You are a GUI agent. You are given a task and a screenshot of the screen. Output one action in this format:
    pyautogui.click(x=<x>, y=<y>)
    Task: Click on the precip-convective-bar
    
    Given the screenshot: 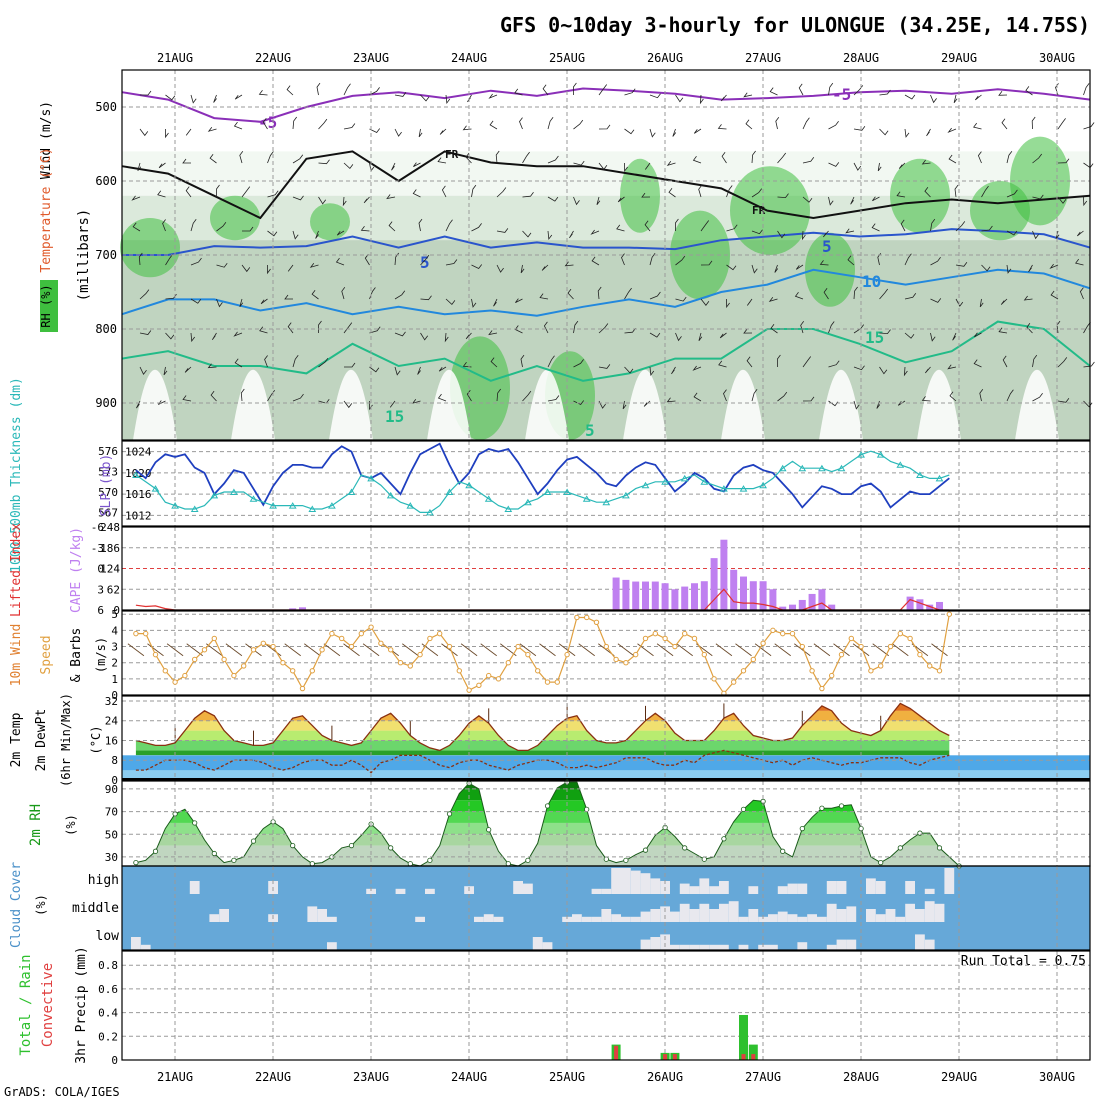 What is the action you would take?
    pyautogui.click(x=674, y=1057)
    